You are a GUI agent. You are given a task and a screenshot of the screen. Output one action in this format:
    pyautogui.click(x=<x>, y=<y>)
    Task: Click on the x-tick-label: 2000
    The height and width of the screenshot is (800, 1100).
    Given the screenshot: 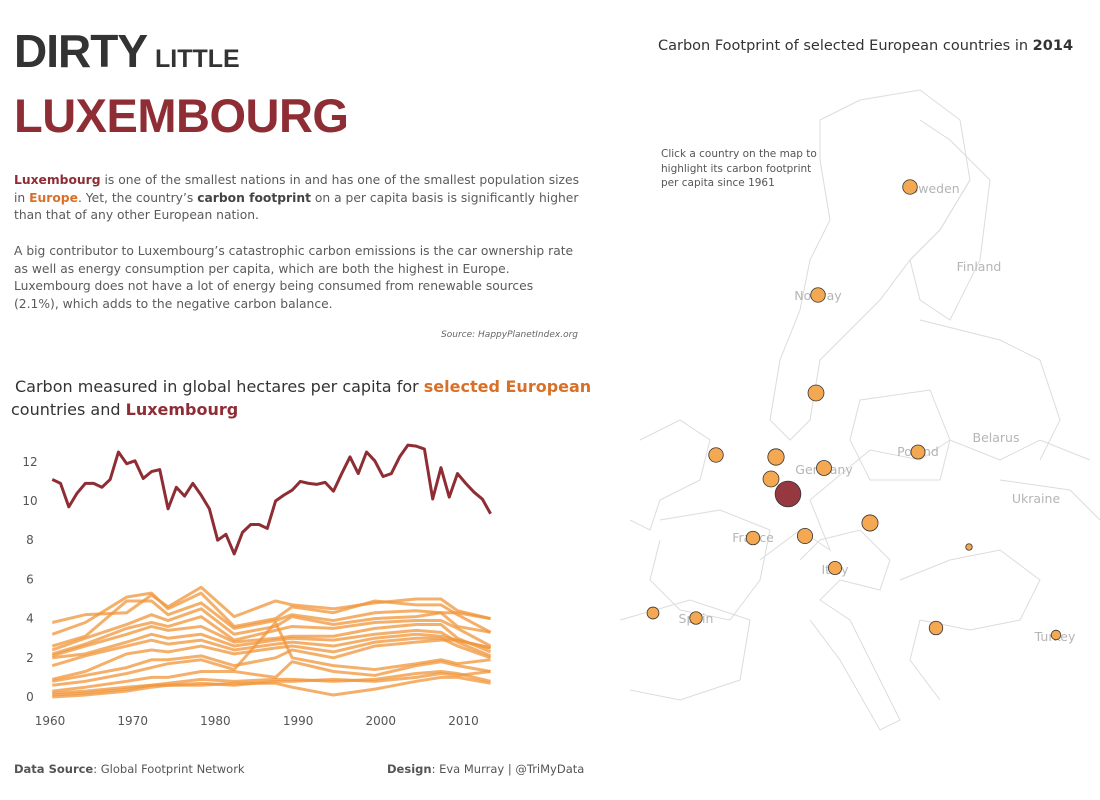 What is the action you would take?
    pyautogui.click(x=381, y=721)
    